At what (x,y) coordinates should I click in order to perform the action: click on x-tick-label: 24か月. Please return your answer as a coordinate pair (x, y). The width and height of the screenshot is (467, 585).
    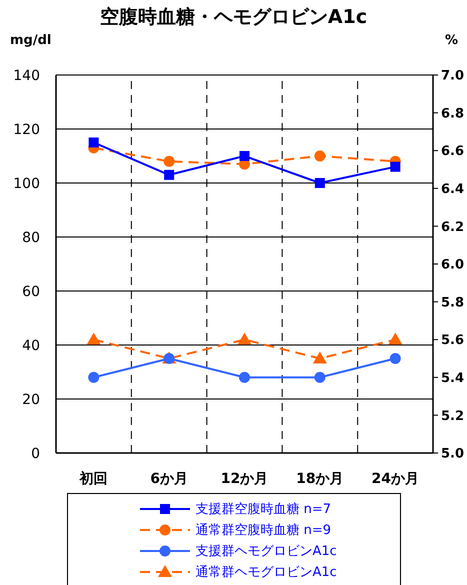
    Looking at the image, I should click on (396, 478).